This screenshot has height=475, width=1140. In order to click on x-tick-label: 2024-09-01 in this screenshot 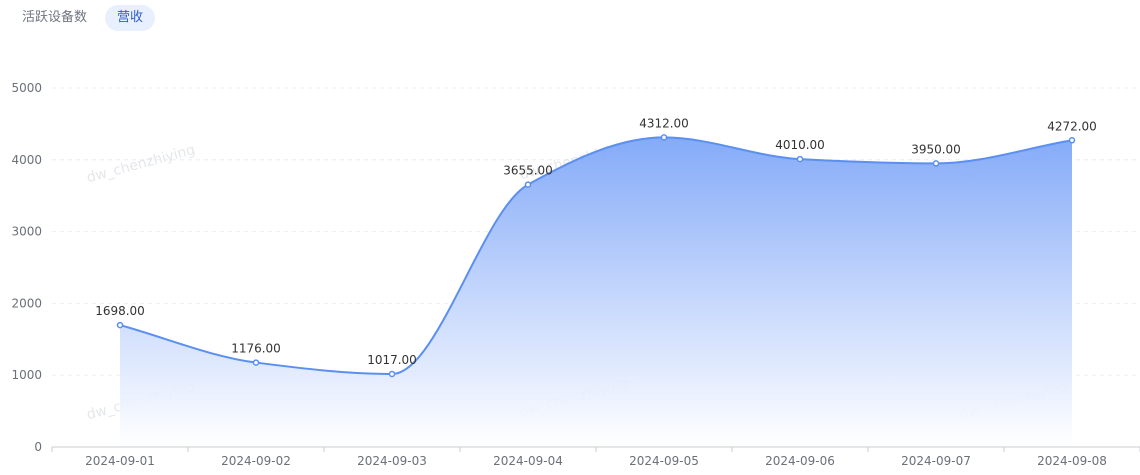, I will do `click(120, 461)`.